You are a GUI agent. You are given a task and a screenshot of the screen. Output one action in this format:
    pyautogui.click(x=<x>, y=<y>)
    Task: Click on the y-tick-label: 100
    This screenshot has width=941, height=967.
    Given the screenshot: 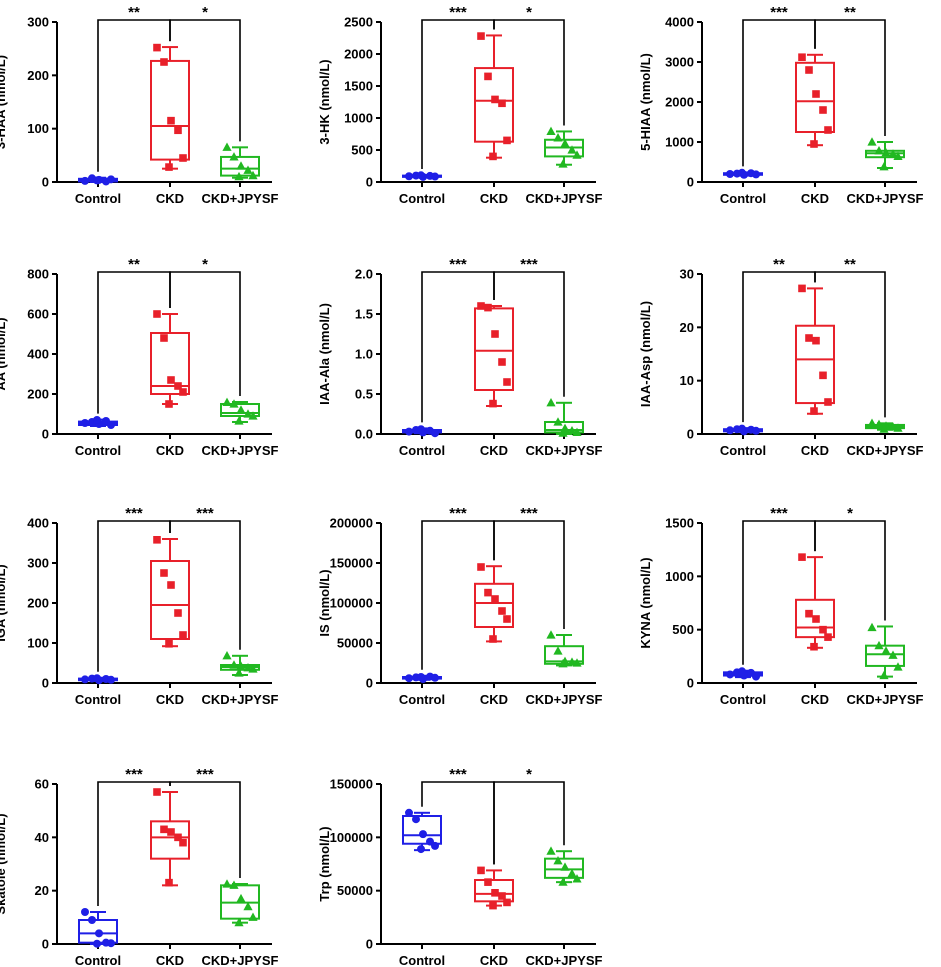 What is the action you would take?
    pyautogui.click(x=38, y=643)
    